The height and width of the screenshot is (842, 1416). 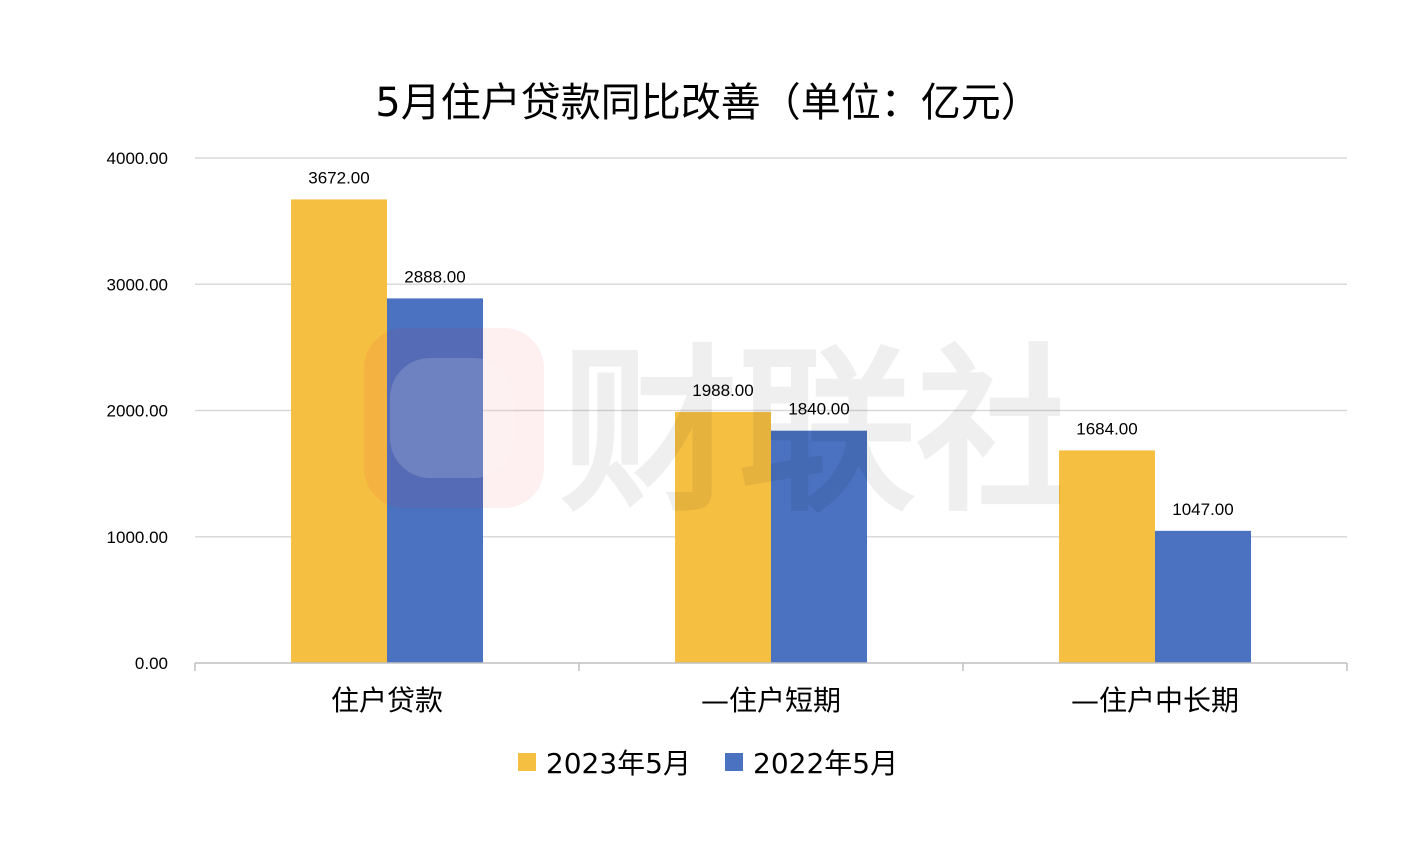 I want to click on legend-item-2023: 2023年5月, so click(x=604, y=762).